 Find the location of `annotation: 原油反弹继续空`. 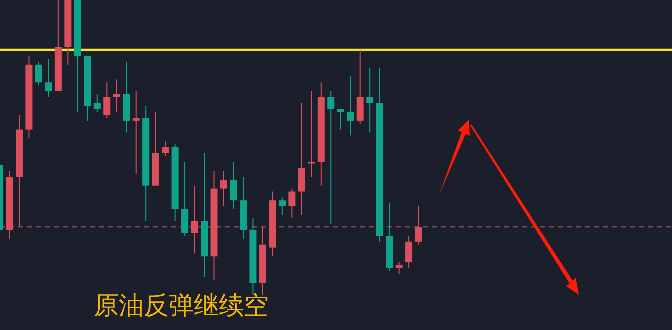

annotation: 原油反弹继续空 is located at coordinates (181, 305).